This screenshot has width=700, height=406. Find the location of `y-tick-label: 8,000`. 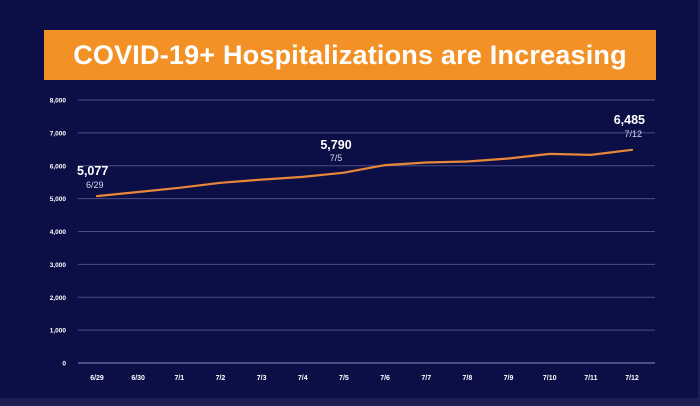

y-tick-label: 8,000 is located at coordinates (58, 101).